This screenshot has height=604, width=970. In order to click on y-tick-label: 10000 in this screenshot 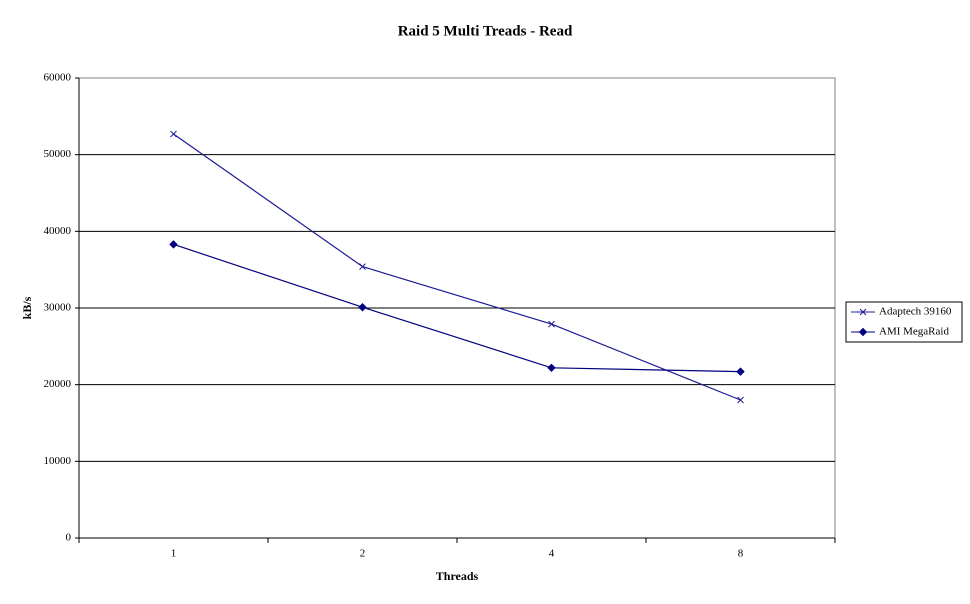, I will do `click(58, 461)`.